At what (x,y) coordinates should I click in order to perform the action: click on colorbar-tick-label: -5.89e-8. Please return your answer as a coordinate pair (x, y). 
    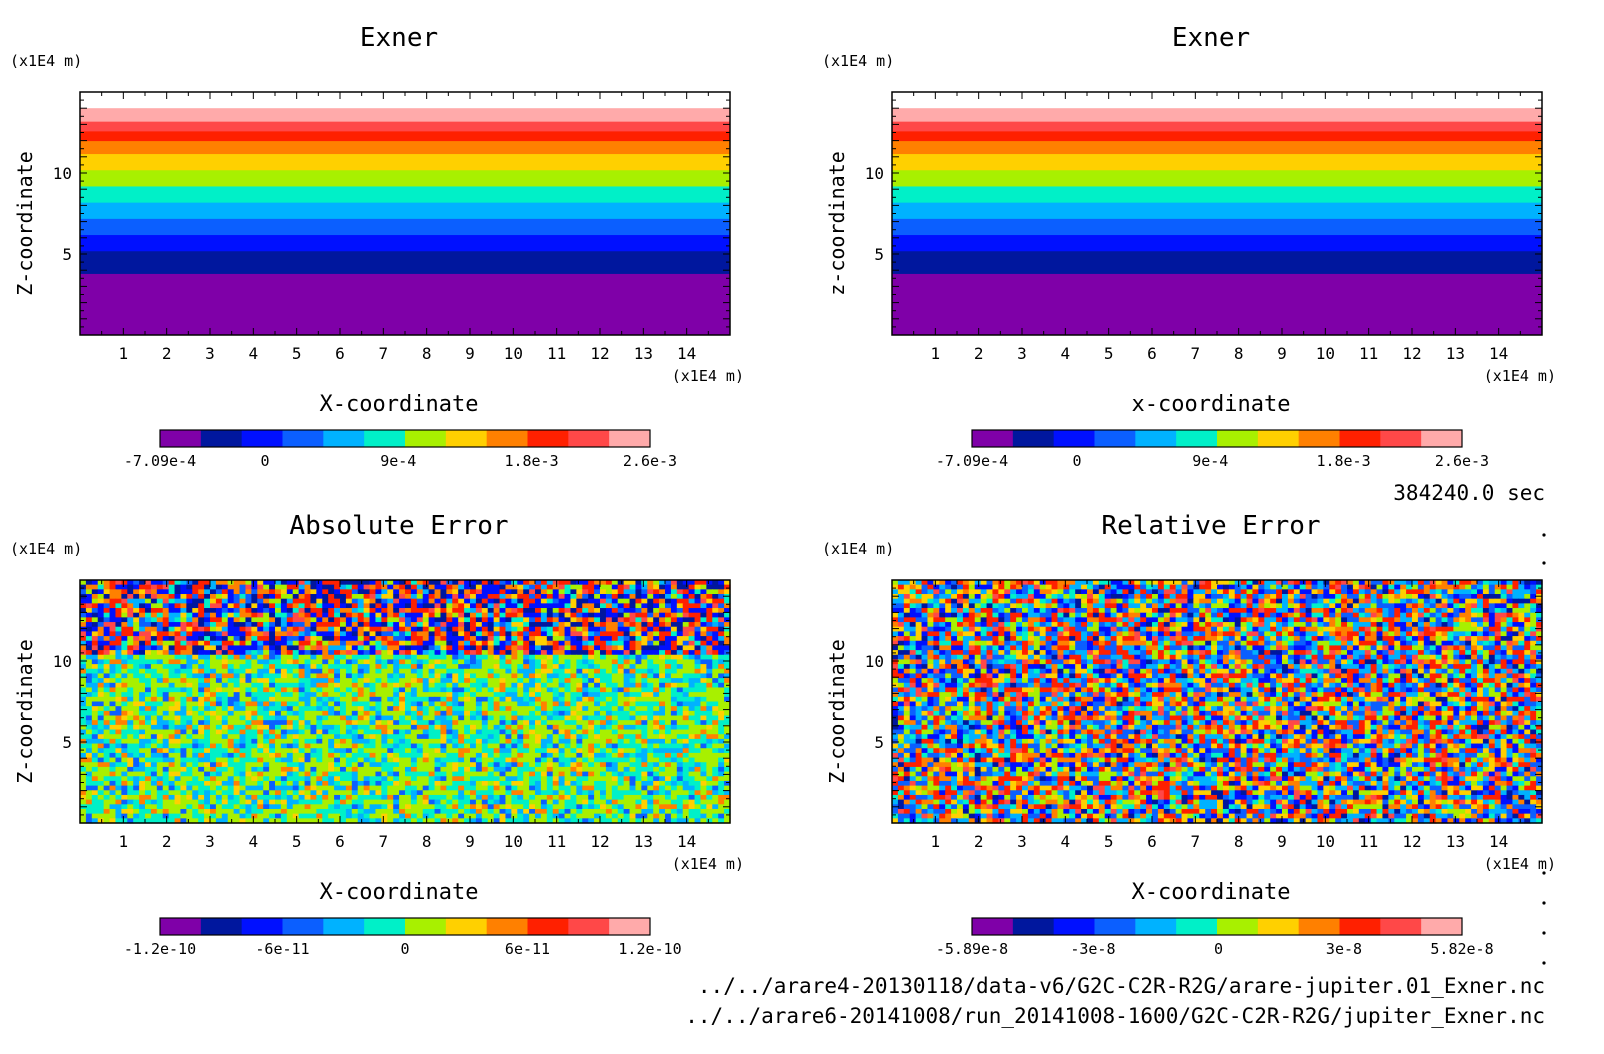
    Looking at the image, I should click on (972, 949).